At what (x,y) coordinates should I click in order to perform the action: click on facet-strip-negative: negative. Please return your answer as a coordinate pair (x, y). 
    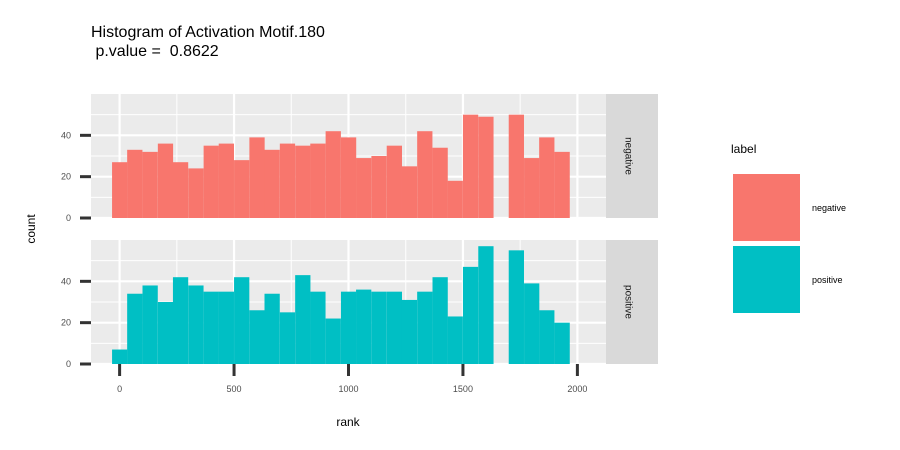
    Looking at the image, I should click on (632, 156).